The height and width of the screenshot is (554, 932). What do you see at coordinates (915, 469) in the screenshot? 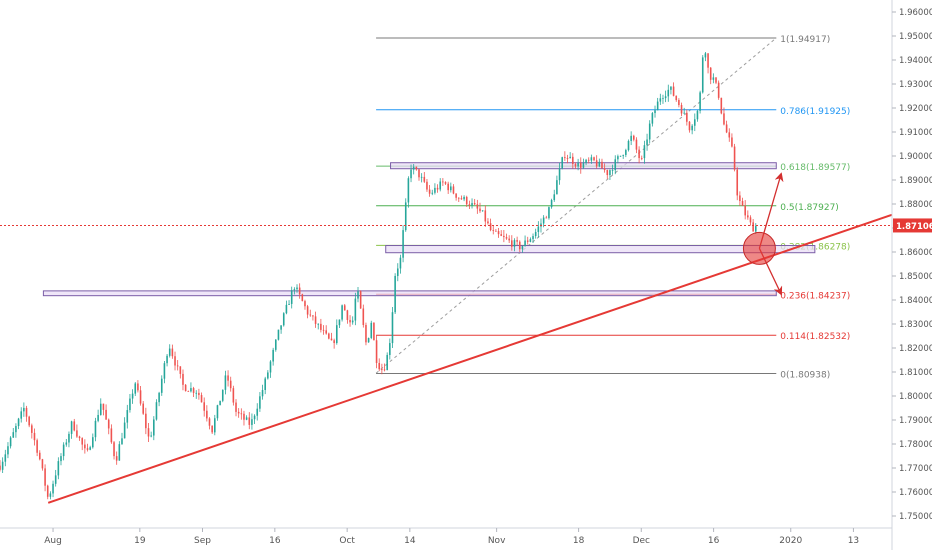
I see `price-tick-label: 1.77000` at bounding box center [915, 469].